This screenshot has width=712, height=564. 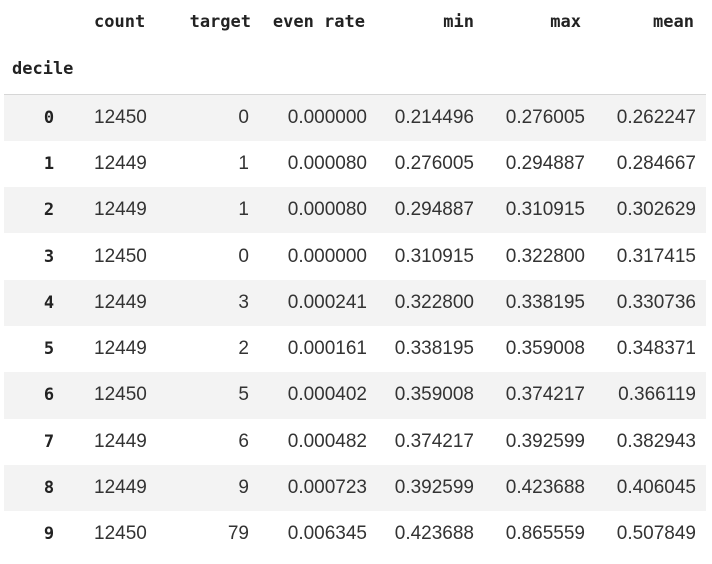 What do you see at coordinates (545, 163) in the screenshot?
I see `cell-max: 0.294887` at bounding box center [545, 163].